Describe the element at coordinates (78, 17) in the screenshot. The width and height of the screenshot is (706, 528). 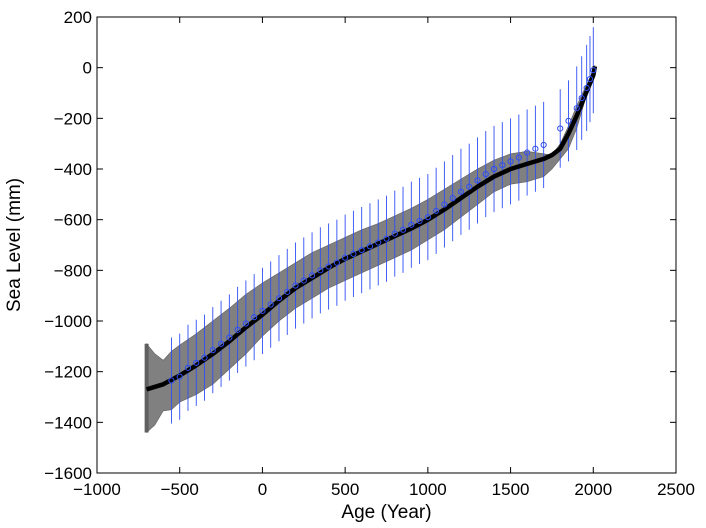
I see `y-tick-label: 200` at that location.